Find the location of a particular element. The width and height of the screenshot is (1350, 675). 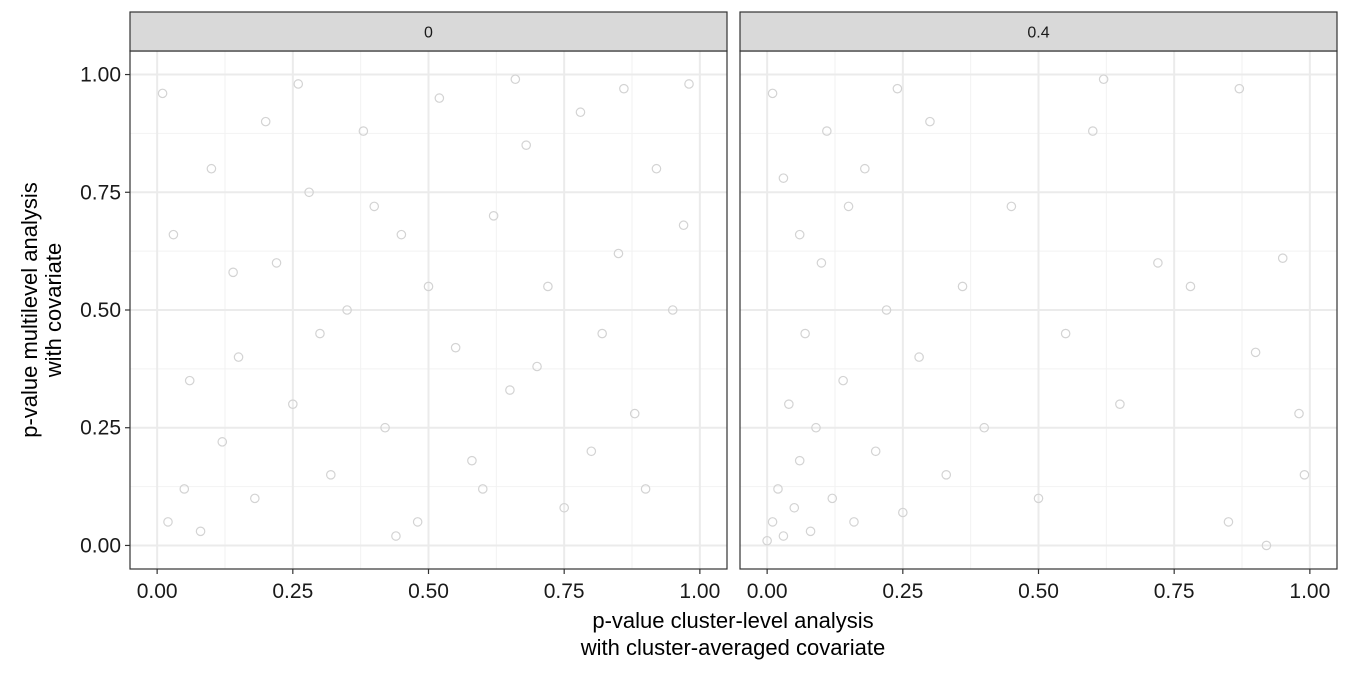

y-axis: 0.00 0.25 0.50 0.75 1.00 is located at coordinates (105, 310).